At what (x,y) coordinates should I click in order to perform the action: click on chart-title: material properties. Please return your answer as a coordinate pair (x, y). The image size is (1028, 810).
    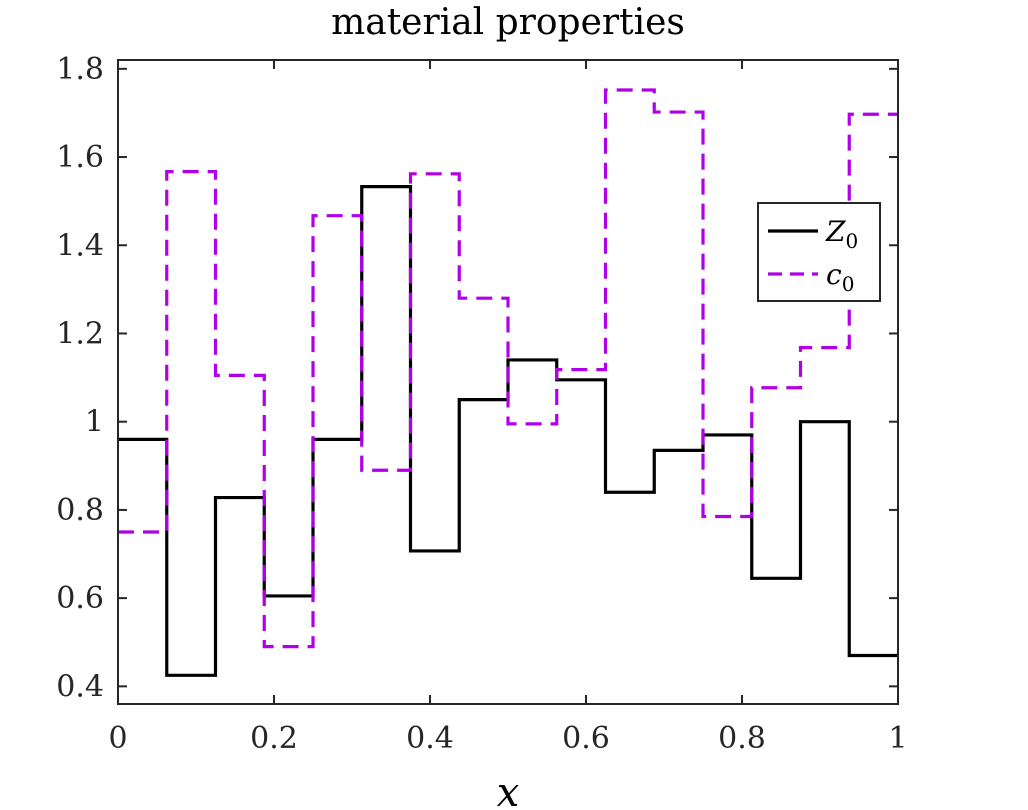
    Looking at the image, I should click on (508, 22).